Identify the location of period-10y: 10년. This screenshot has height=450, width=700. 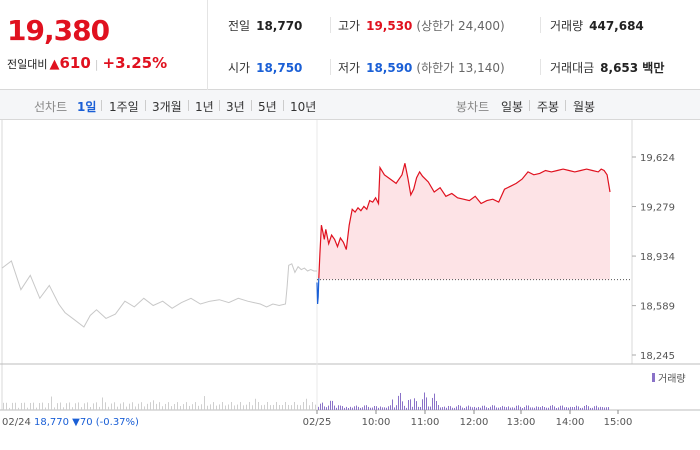
(303, 107).